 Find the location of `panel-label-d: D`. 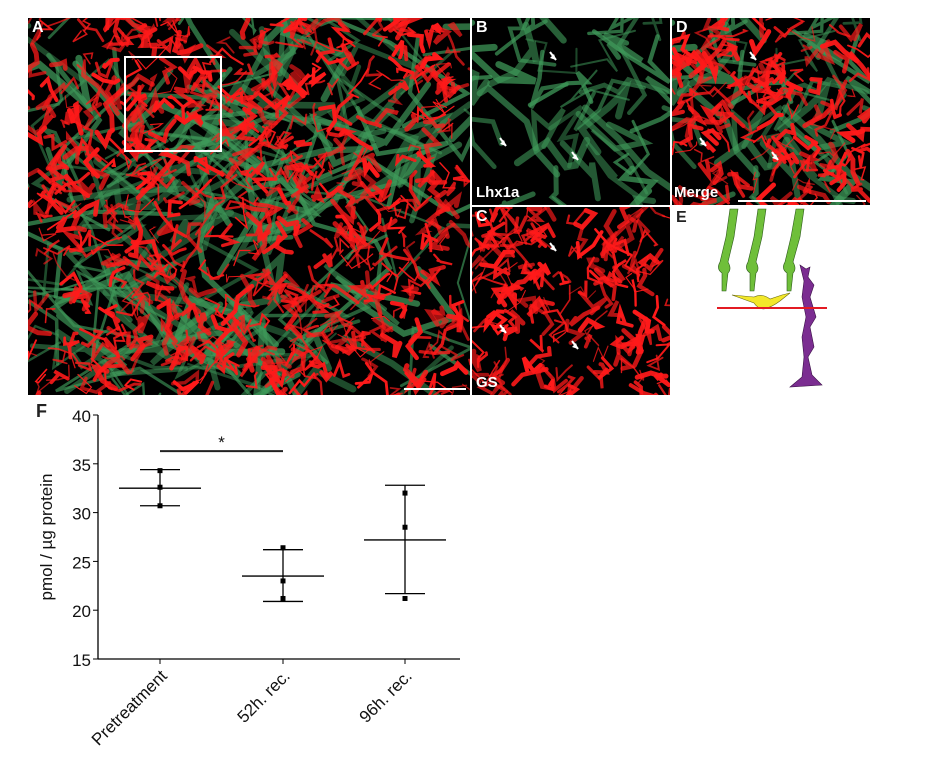

panel-label-d: D is located at coordinates (682, 27).